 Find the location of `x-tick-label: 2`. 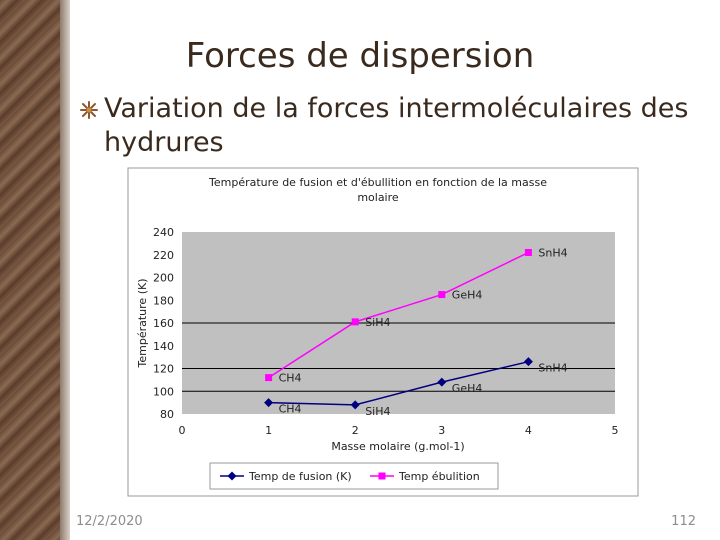

x-tick-label: 2 is located at coordinates (355, 430).